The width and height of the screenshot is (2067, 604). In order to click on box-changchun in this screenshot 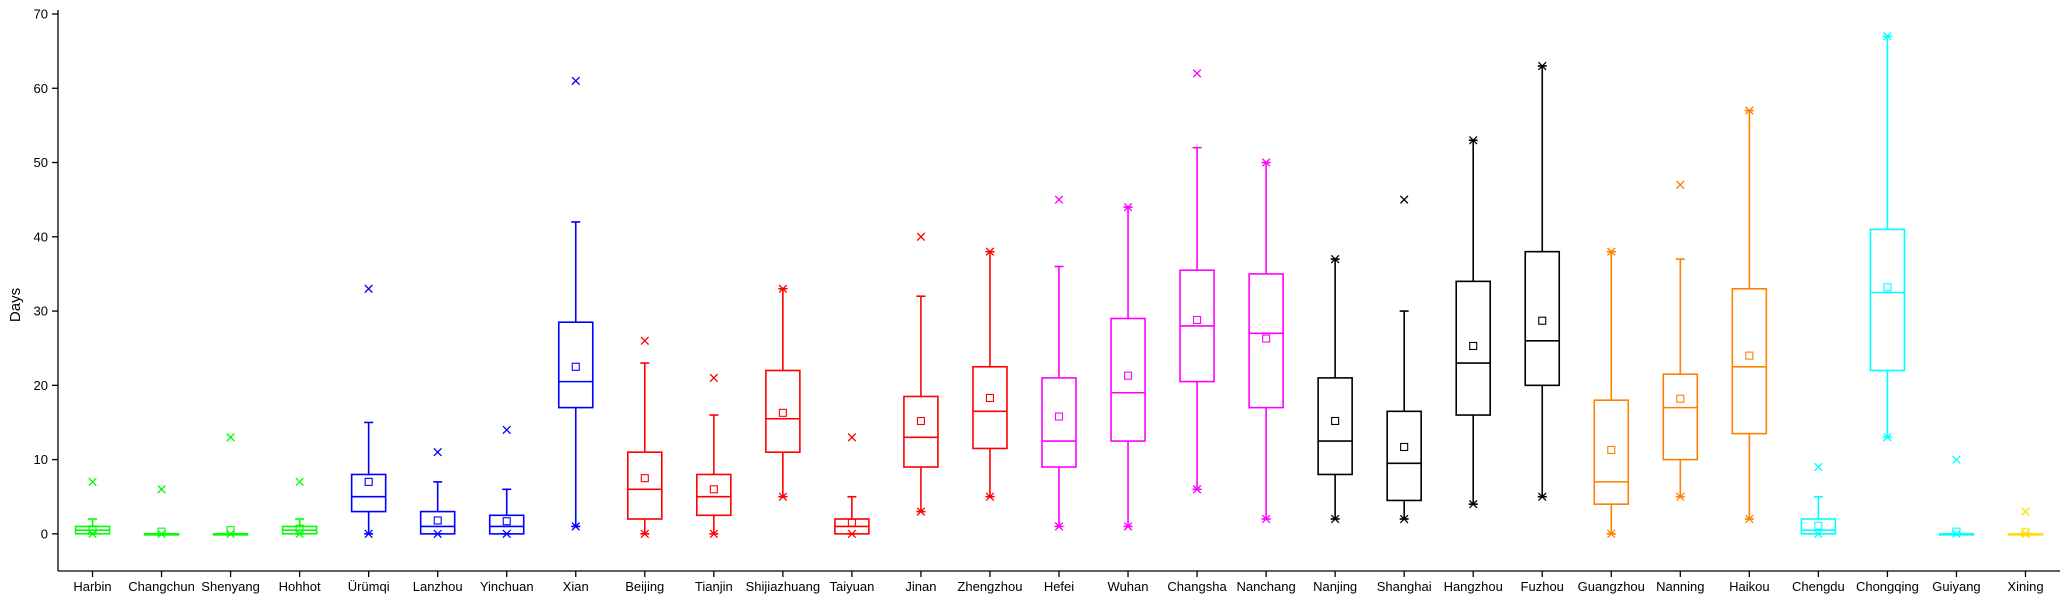, I will do `click(161, 512)`.